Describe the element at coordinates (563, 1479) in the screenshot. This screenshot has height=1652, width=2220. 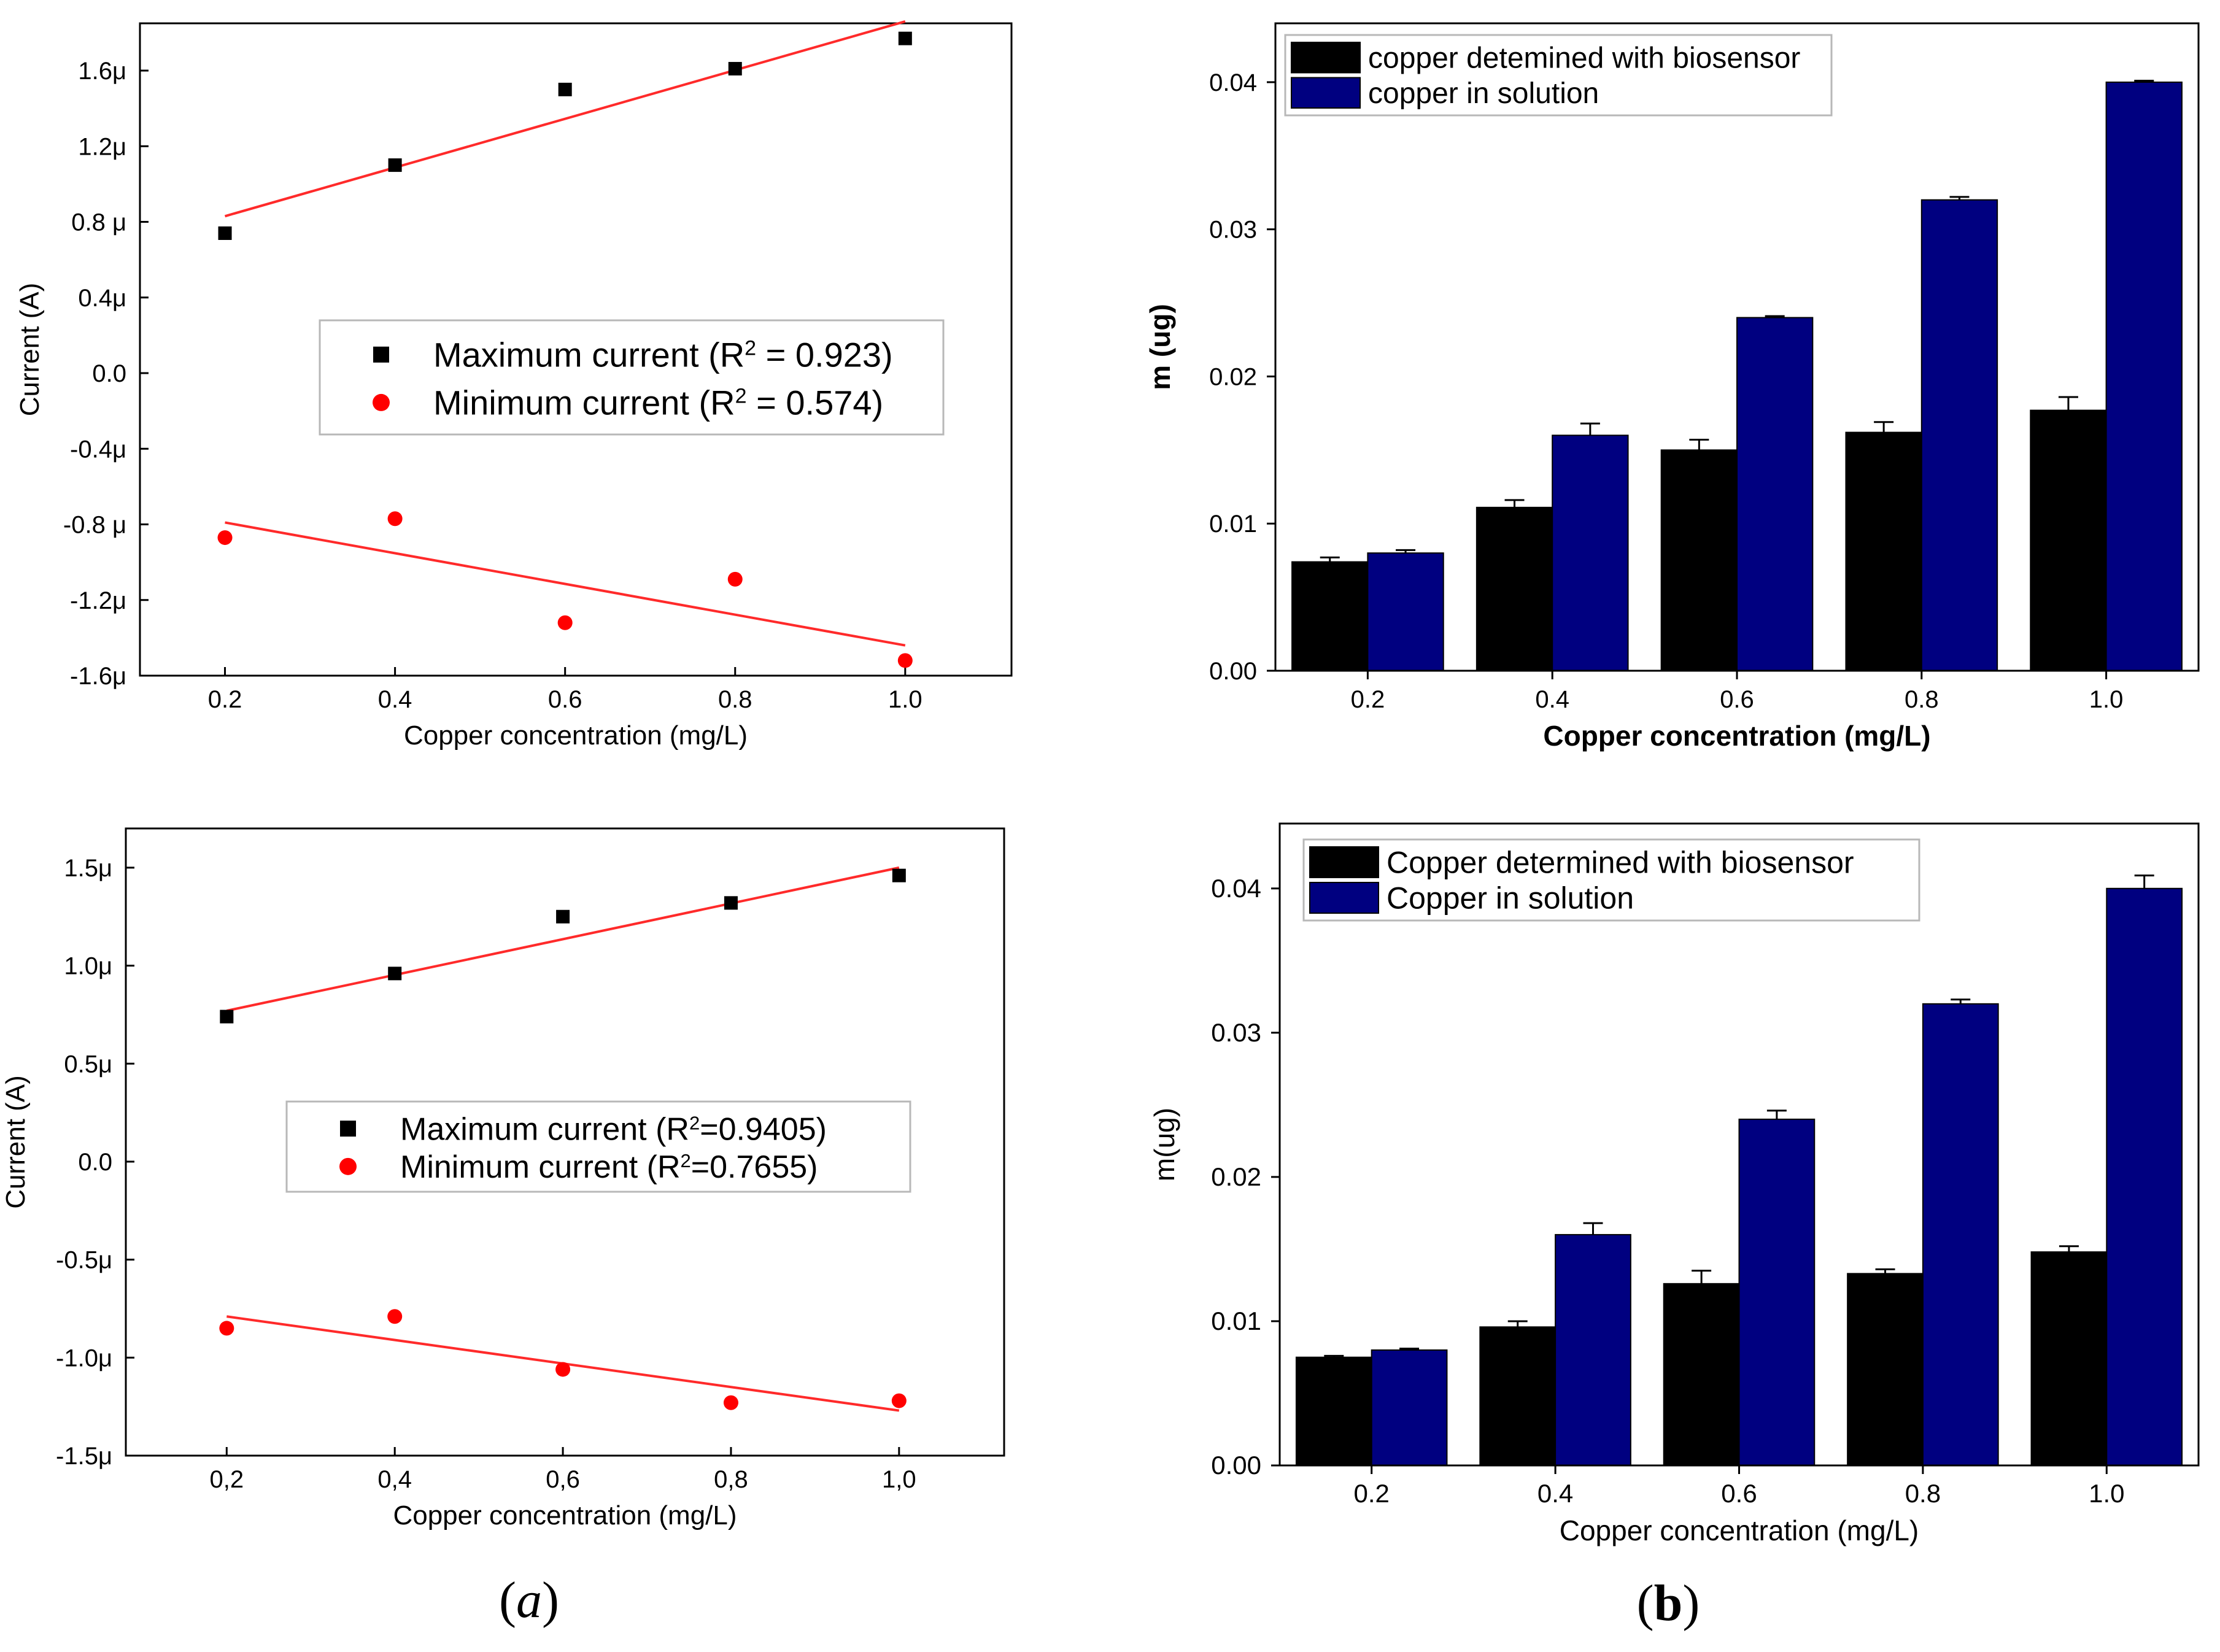
I see `x-tick-label: 0,6` at that location.